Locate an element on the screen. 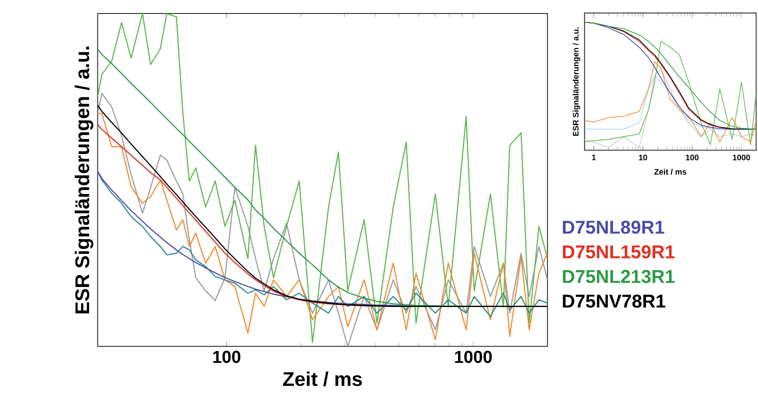 This screenshot has width=758, height=401. text: D75NL89R1 is located at coordinates (613, 227).